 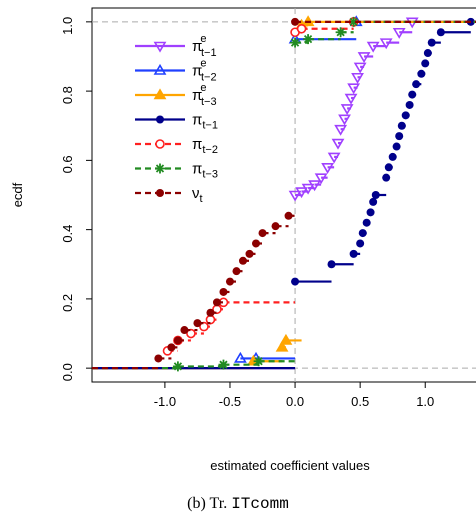 I want to click on legend-label: πe t−1, so click(x=204, y=46).